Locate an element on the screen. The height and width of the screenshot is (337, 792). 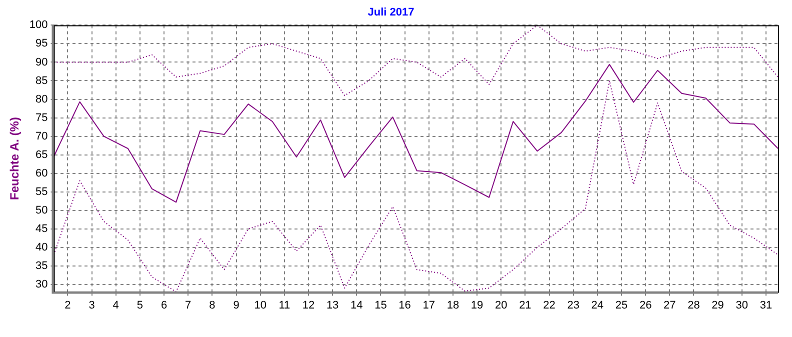
y-tick-label: 80 is located at coordinates (42, 99).